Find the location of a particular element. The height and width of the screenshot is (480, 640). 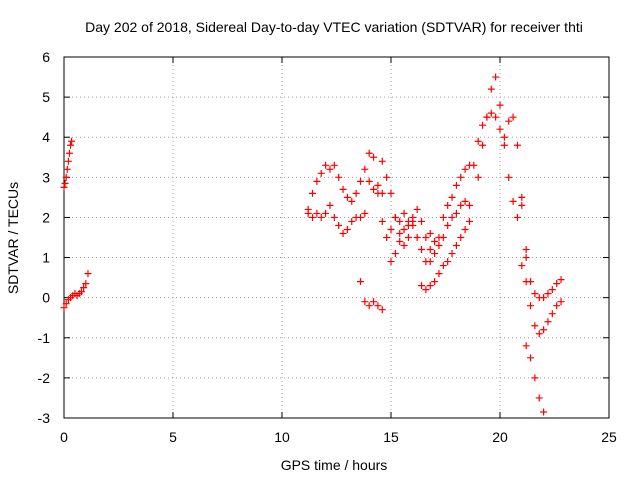

y-axis-label: SDTVAR / TECUs is located at coordinates (13, 238).